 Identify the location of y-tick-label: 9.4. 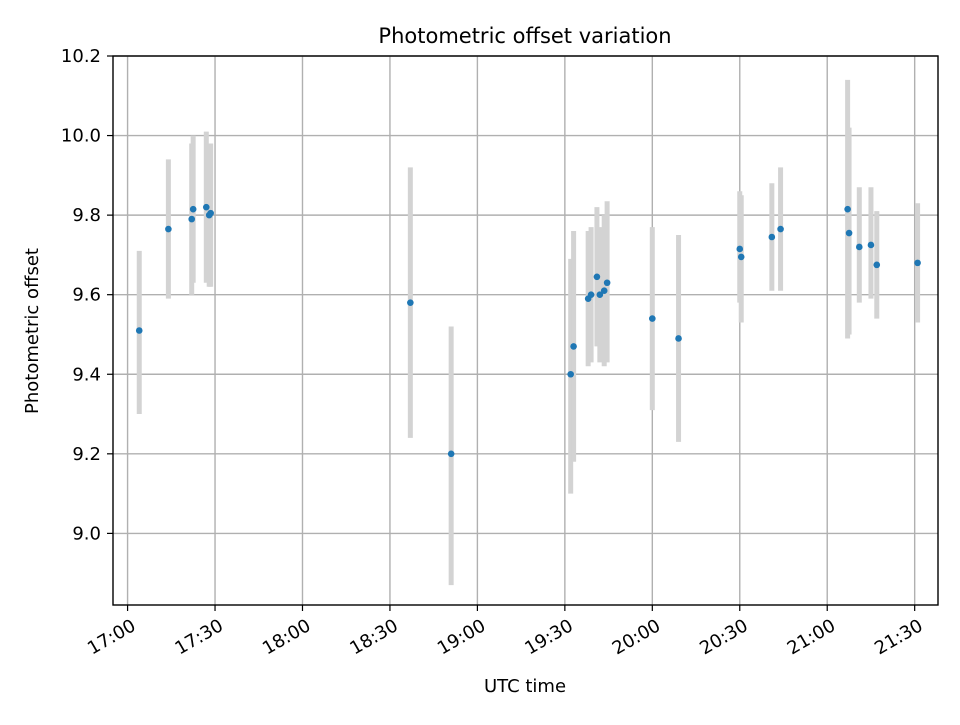
(86, 374).